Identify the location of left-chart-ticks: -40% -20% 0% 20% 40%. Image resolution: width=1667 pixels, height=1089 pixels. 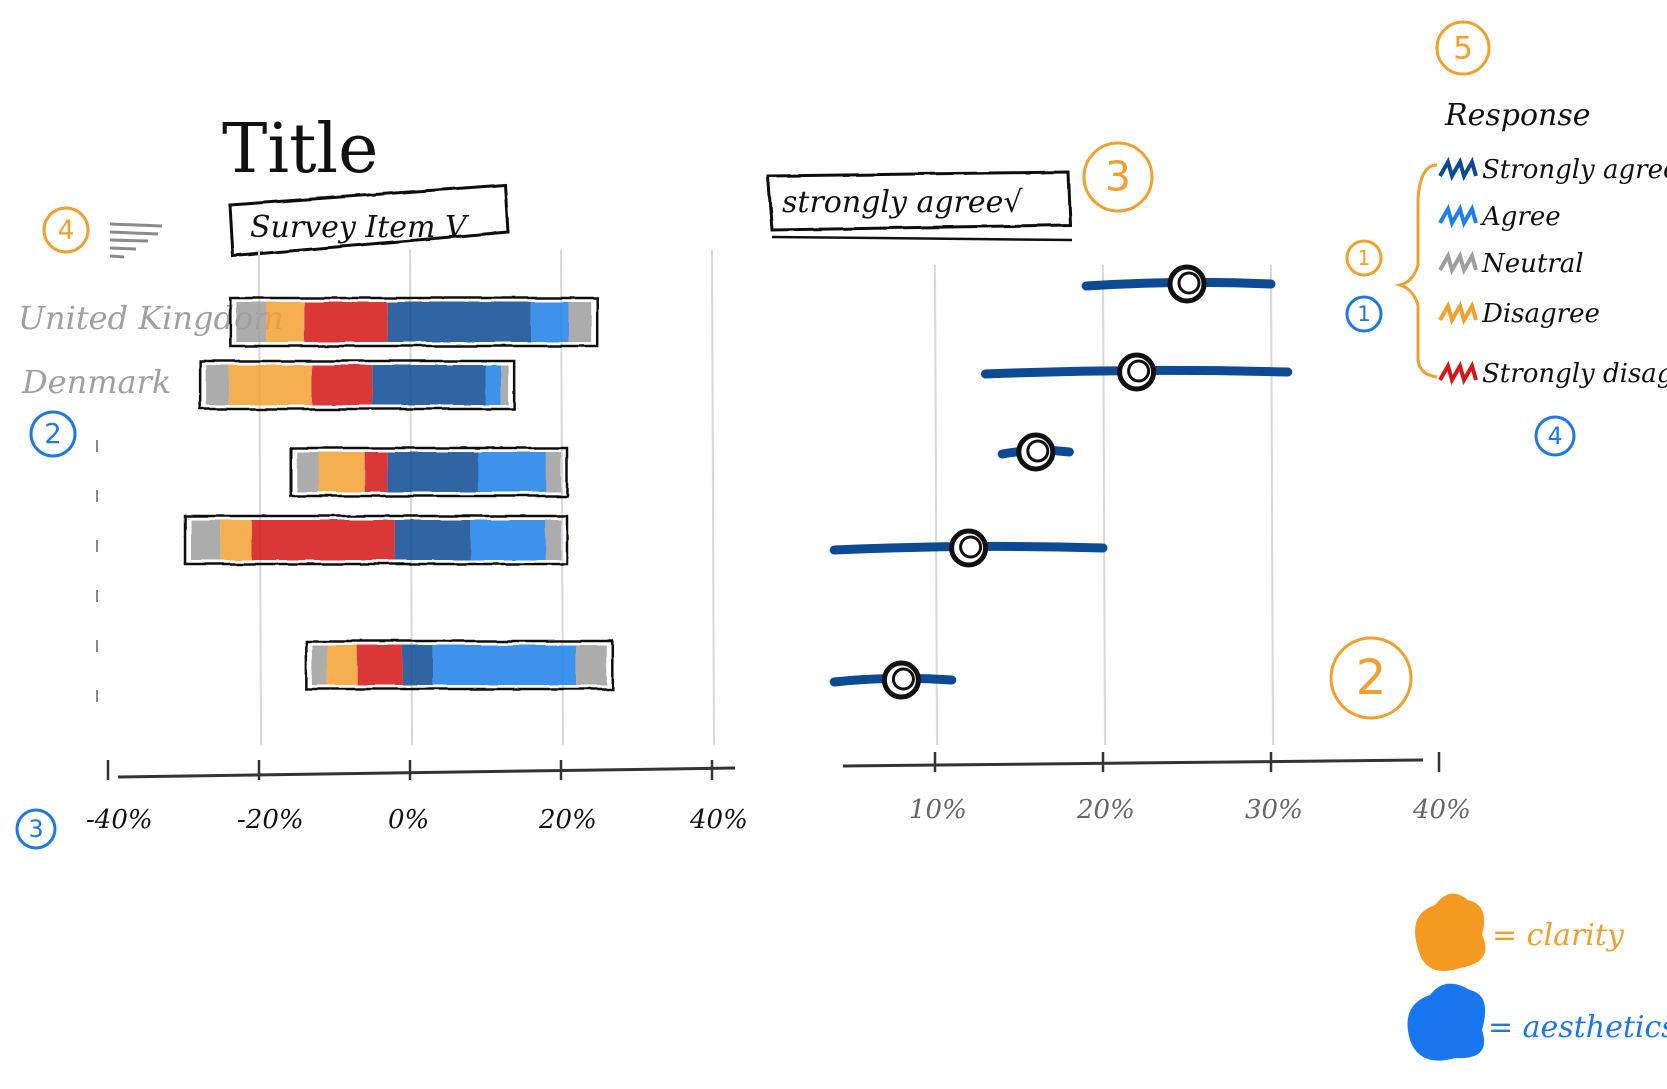
(417, 797).